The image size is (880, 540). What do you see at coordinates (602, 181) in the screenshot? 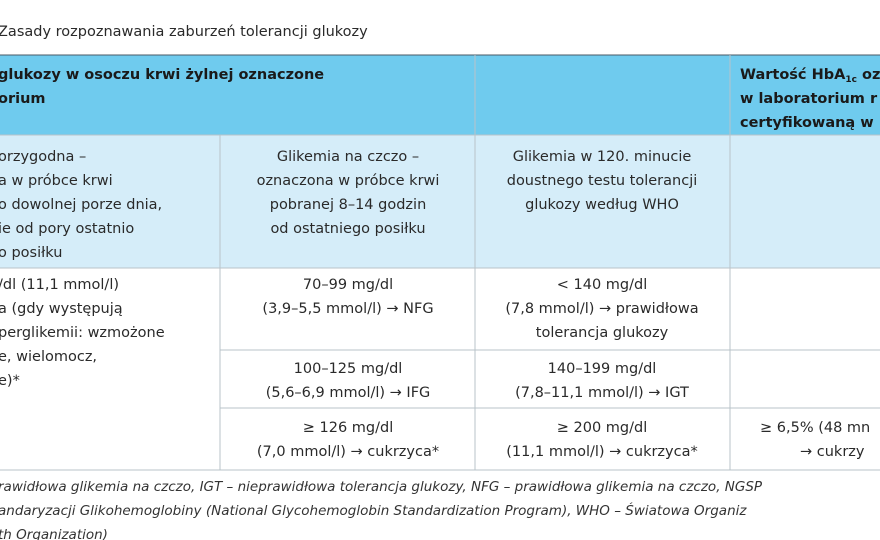
I see `subheader-text: doustnego testu tolerancji` at bounding box center [602, 181].